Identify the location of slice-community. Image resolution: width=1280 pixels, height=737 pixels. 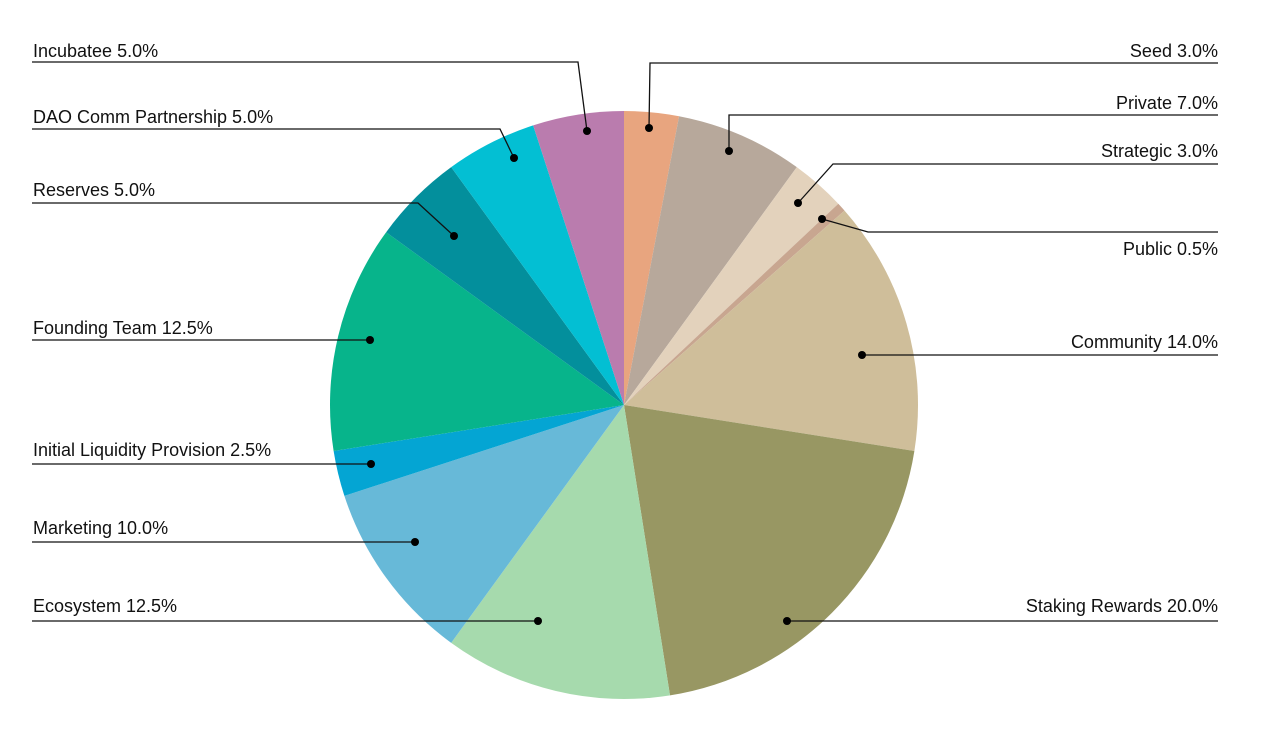
(771, 330).